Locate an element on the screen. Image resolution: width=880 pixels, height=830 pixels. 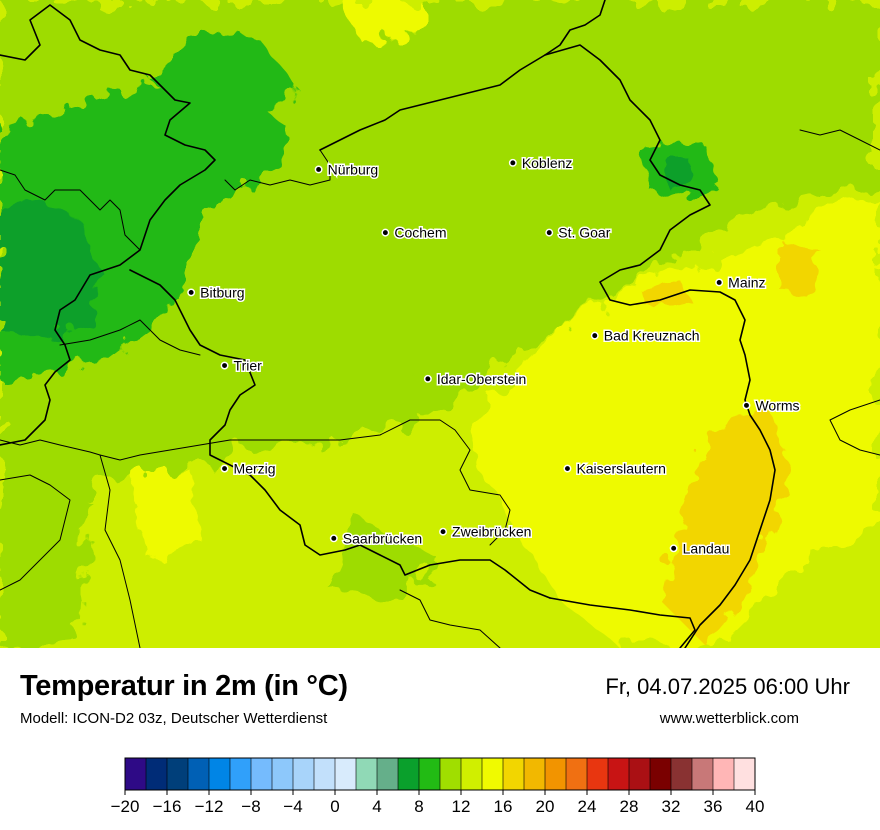
city-label: Mainz is located at coordinates (746, 282).